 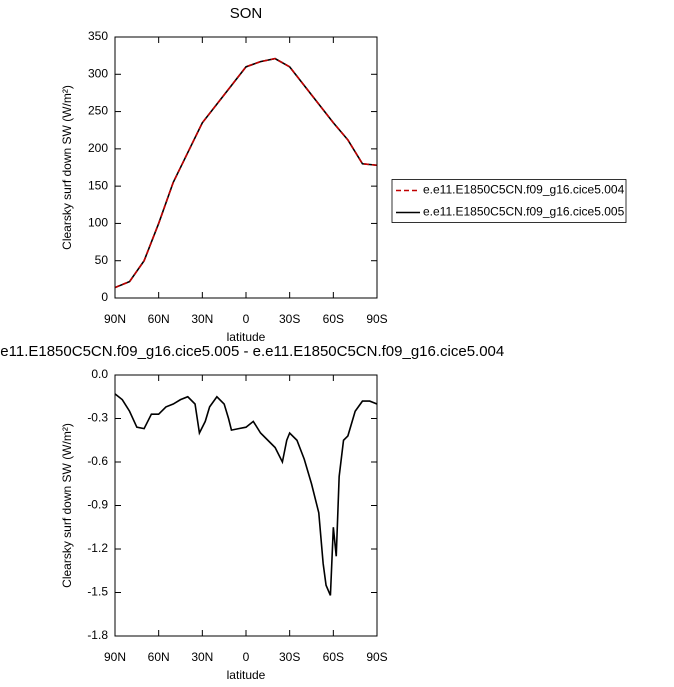 What do you see at coordinates (98, 185) in the screenshot?
I see `y-tick-label: 150` at bounding box center [98, 185].